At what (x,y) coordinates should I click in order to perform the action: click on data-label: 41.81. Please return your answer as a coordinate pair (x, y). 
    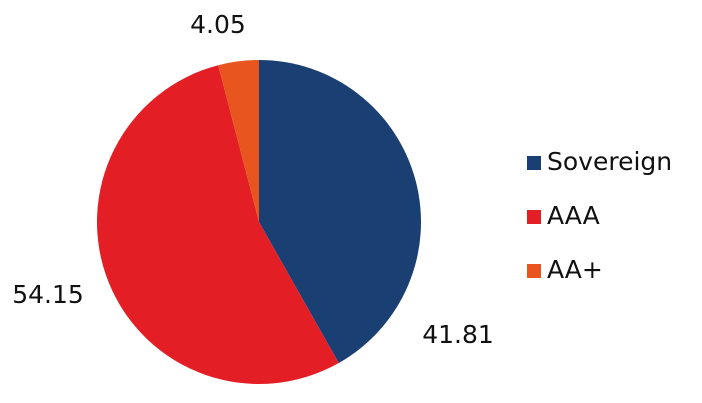
    Looking at the image, I should click on (458, 334).